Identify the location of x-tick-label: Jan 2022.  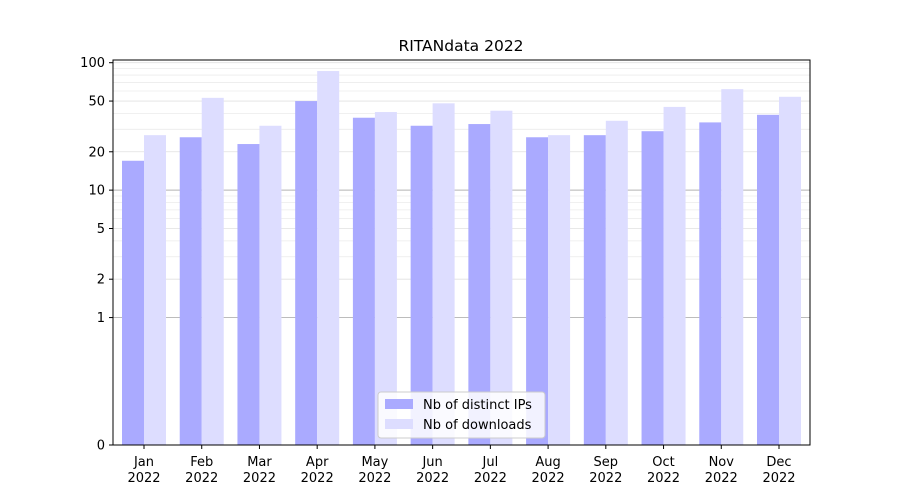
(143, 470).